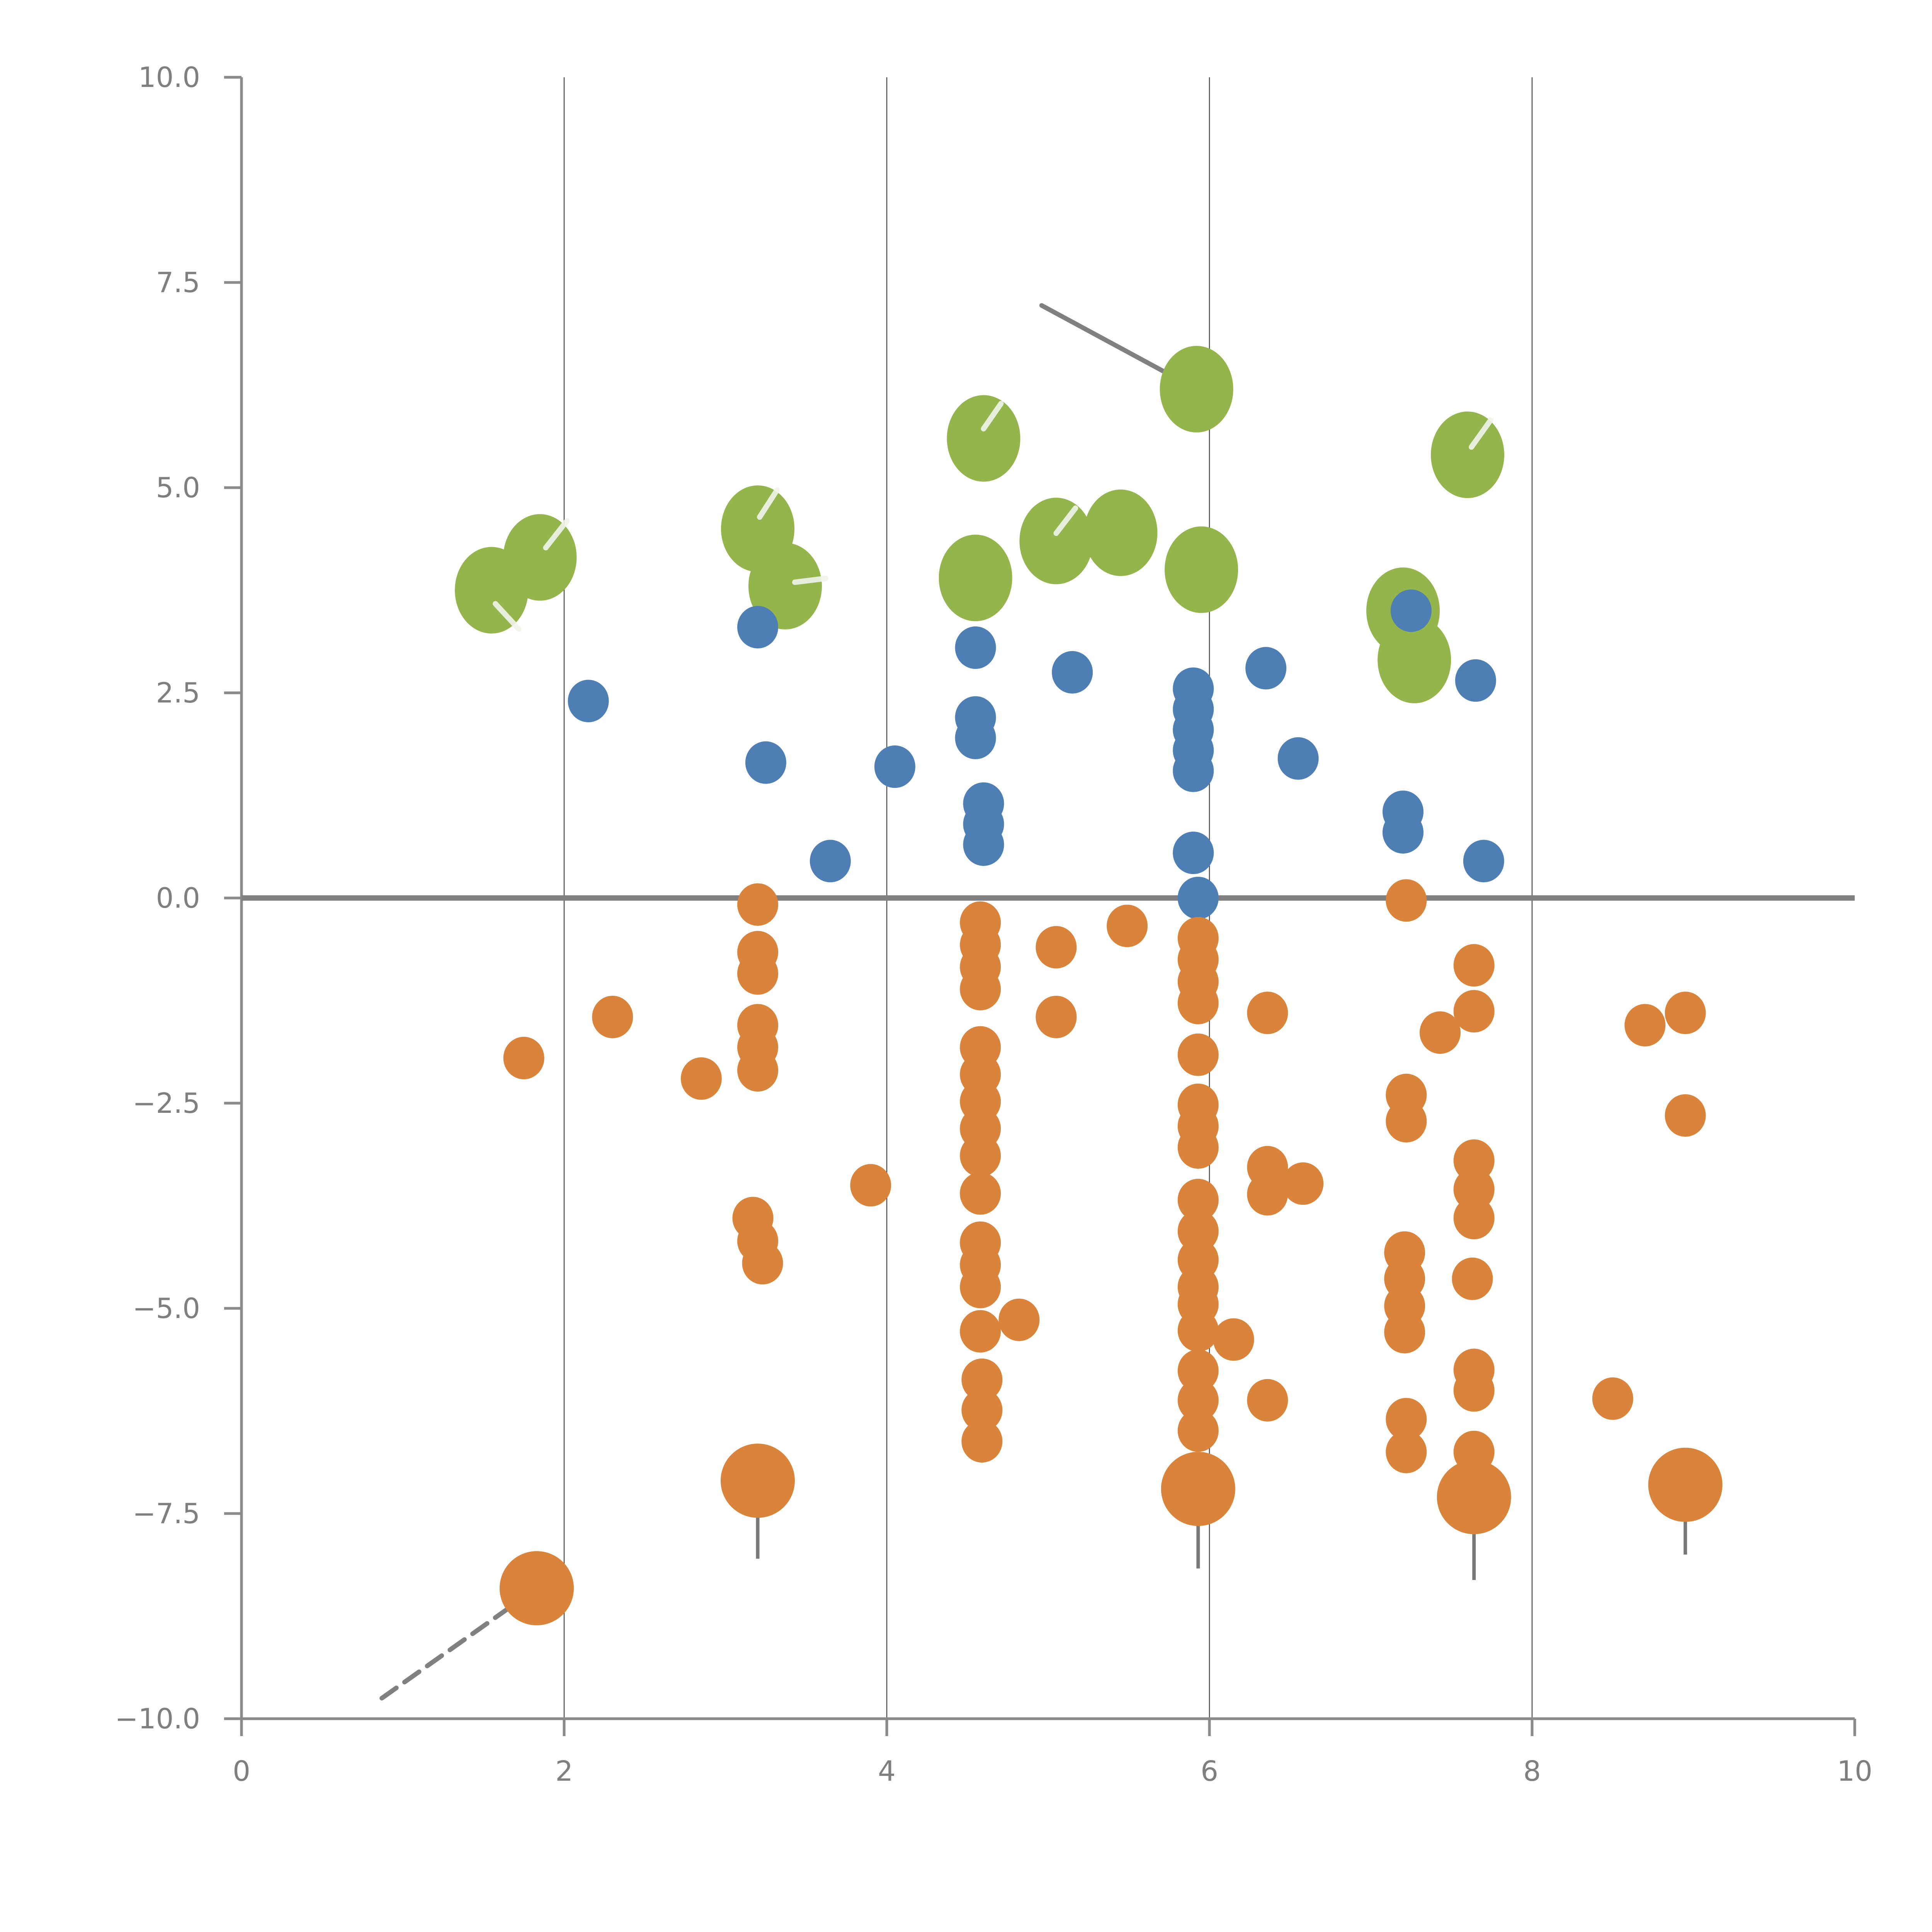  Describe the element at coordinates (169, 78) in the screenshot. I see `y-tick-label: 10.0` at that location.